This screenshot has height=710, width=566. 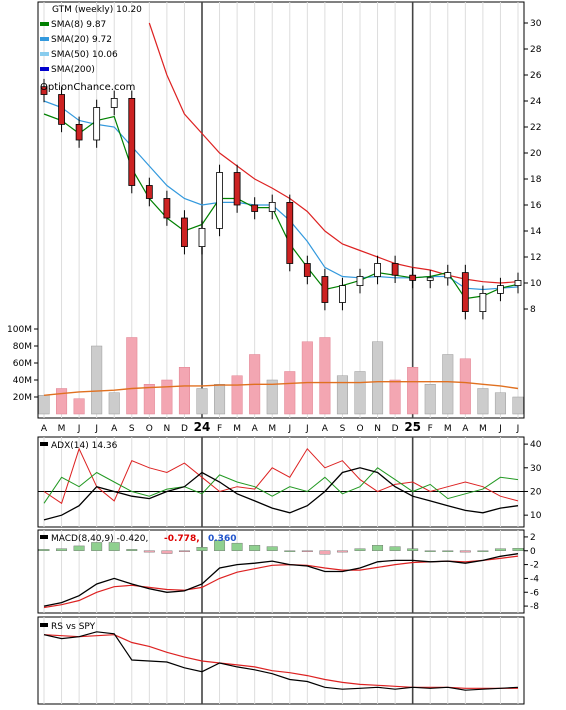 What do you see at coordinates (44, 625) in the screenshot?
I see `rs-legend-swatch` at bounding box center [44, 625].